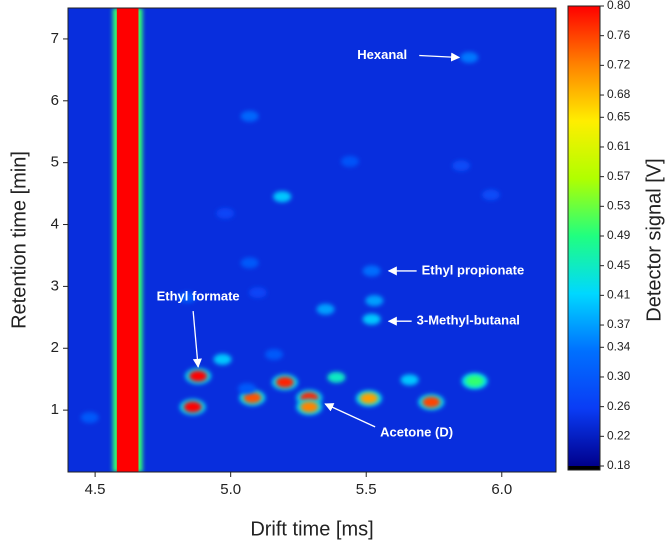 The height and width of the screenshot is (547, 670). Describe the element at coordinates (230, 489) in the screenshot. I see `x-tick-label: 5.0` at that location.